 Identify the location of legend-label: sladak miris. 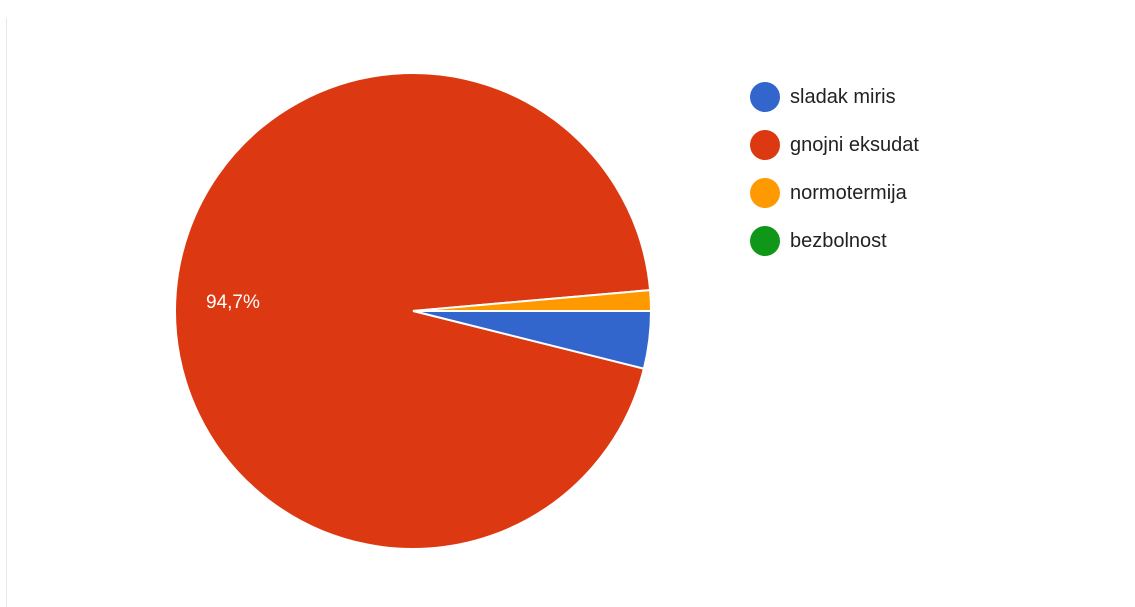
(843, 96).